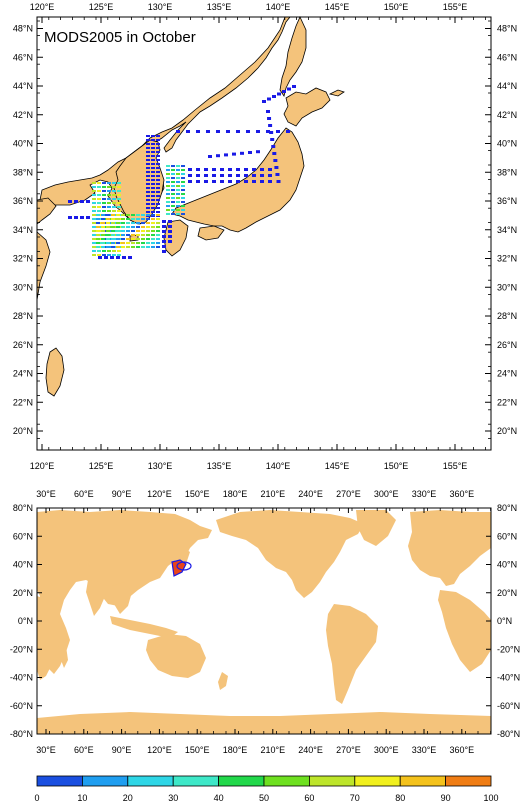 This screenshot has width=529, height=808. What do you see at coordinates (507, 316) in the screenshot?
I see `regional-lat-label-right: 28°N` at bounding box center [507, 316].